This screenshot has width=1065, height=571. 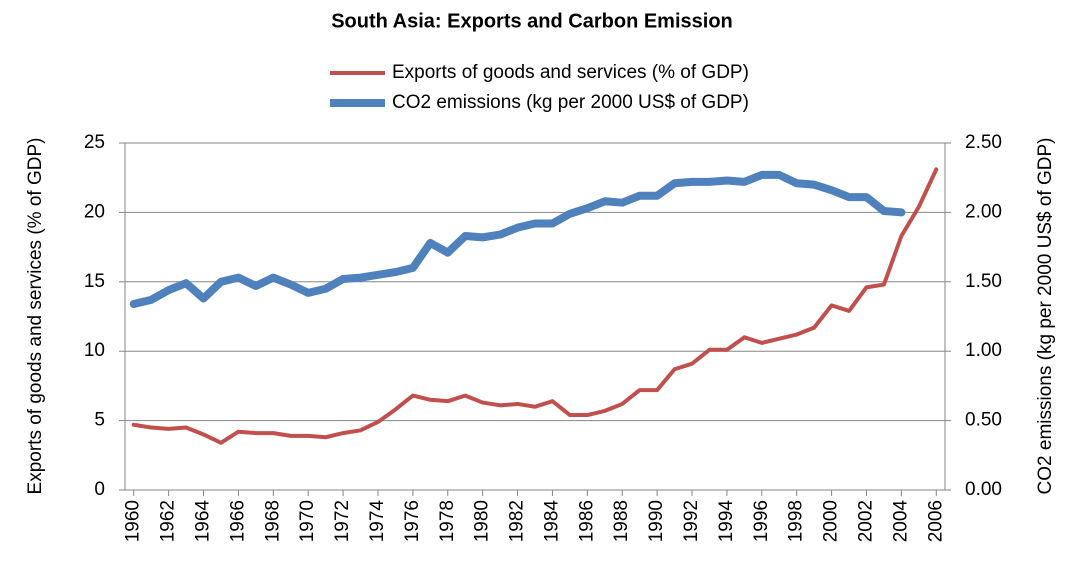 What do you see at coordinates (656, 521) in the screenshot?
I see `x-tick-label: 1990` at bounding box center [656, 521].